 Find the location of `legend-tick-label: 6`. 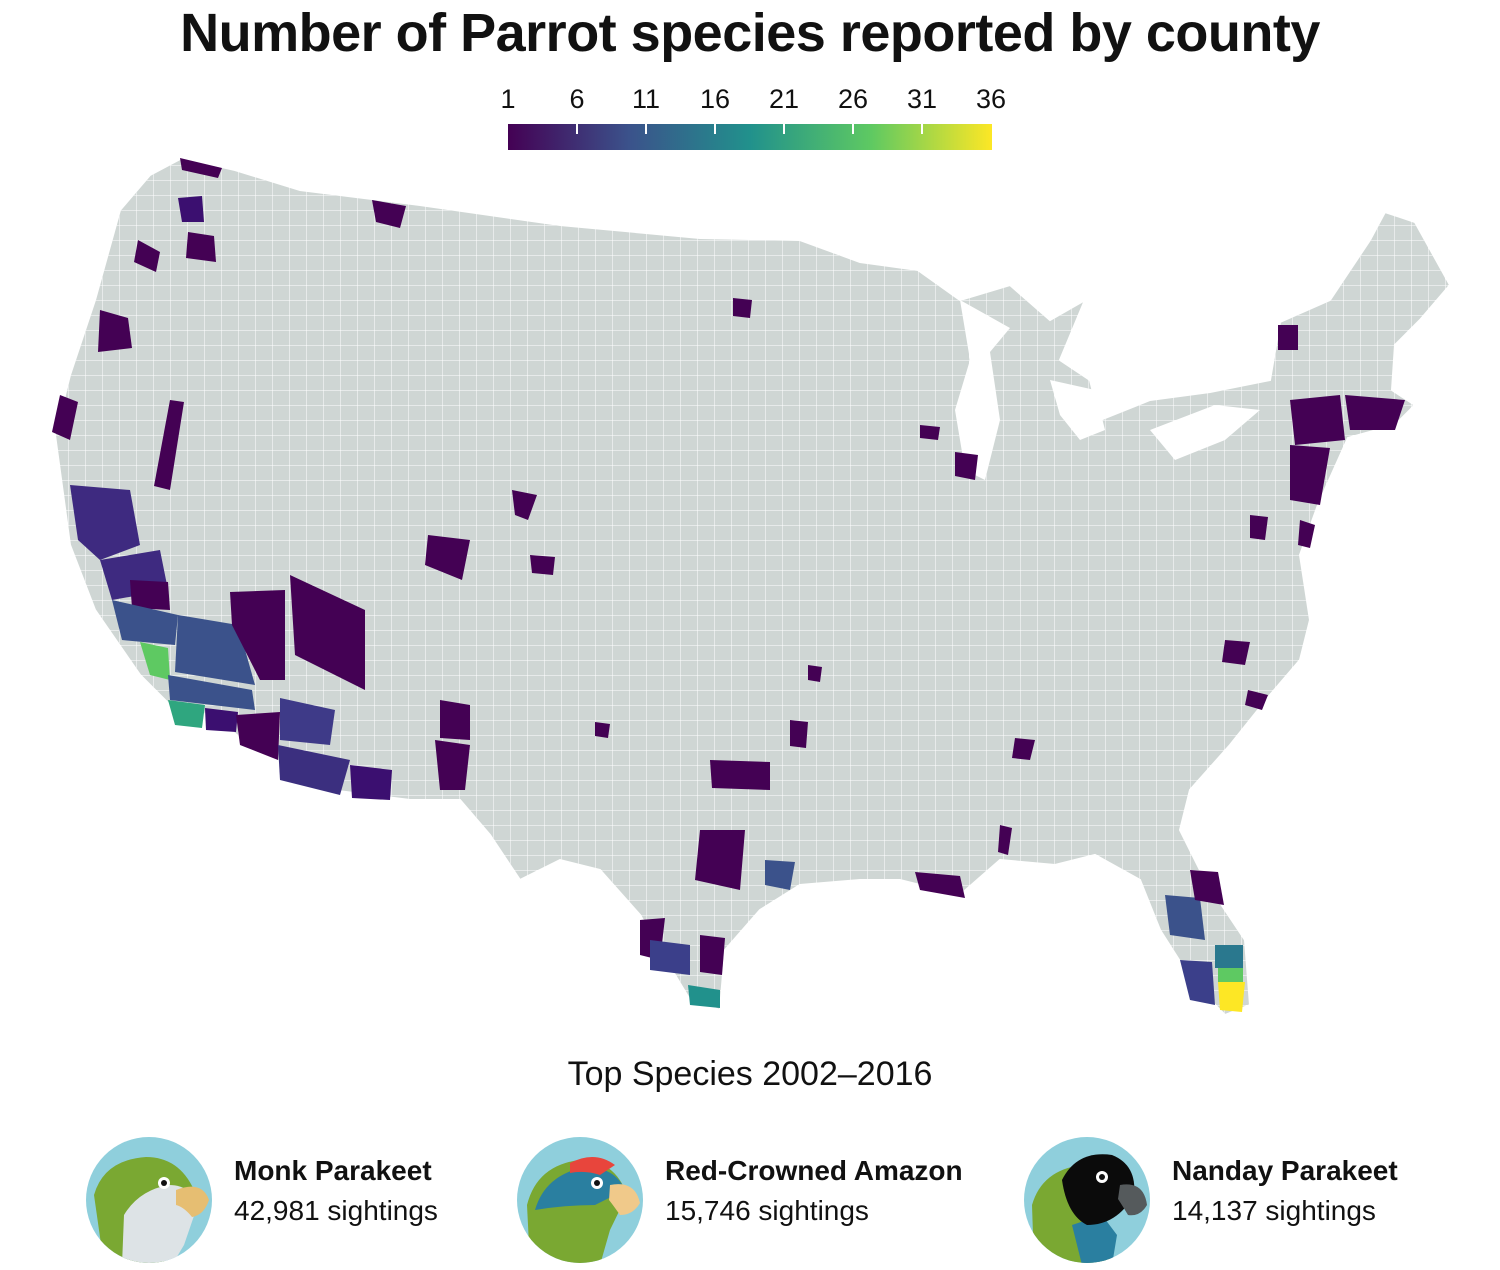

legend-tick-label: 6 is located at coordinates (577, 99).